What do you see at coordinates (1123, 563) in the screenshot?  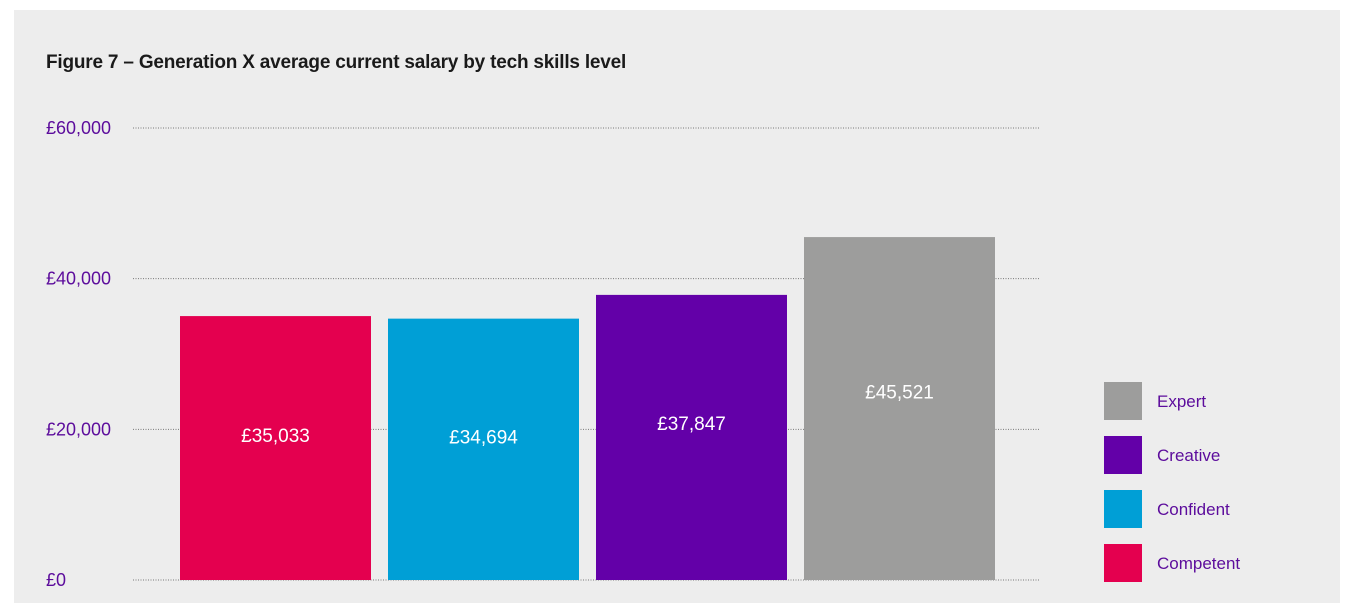 I see `legend-swatch-competent` at bounding box center [1123, 563].